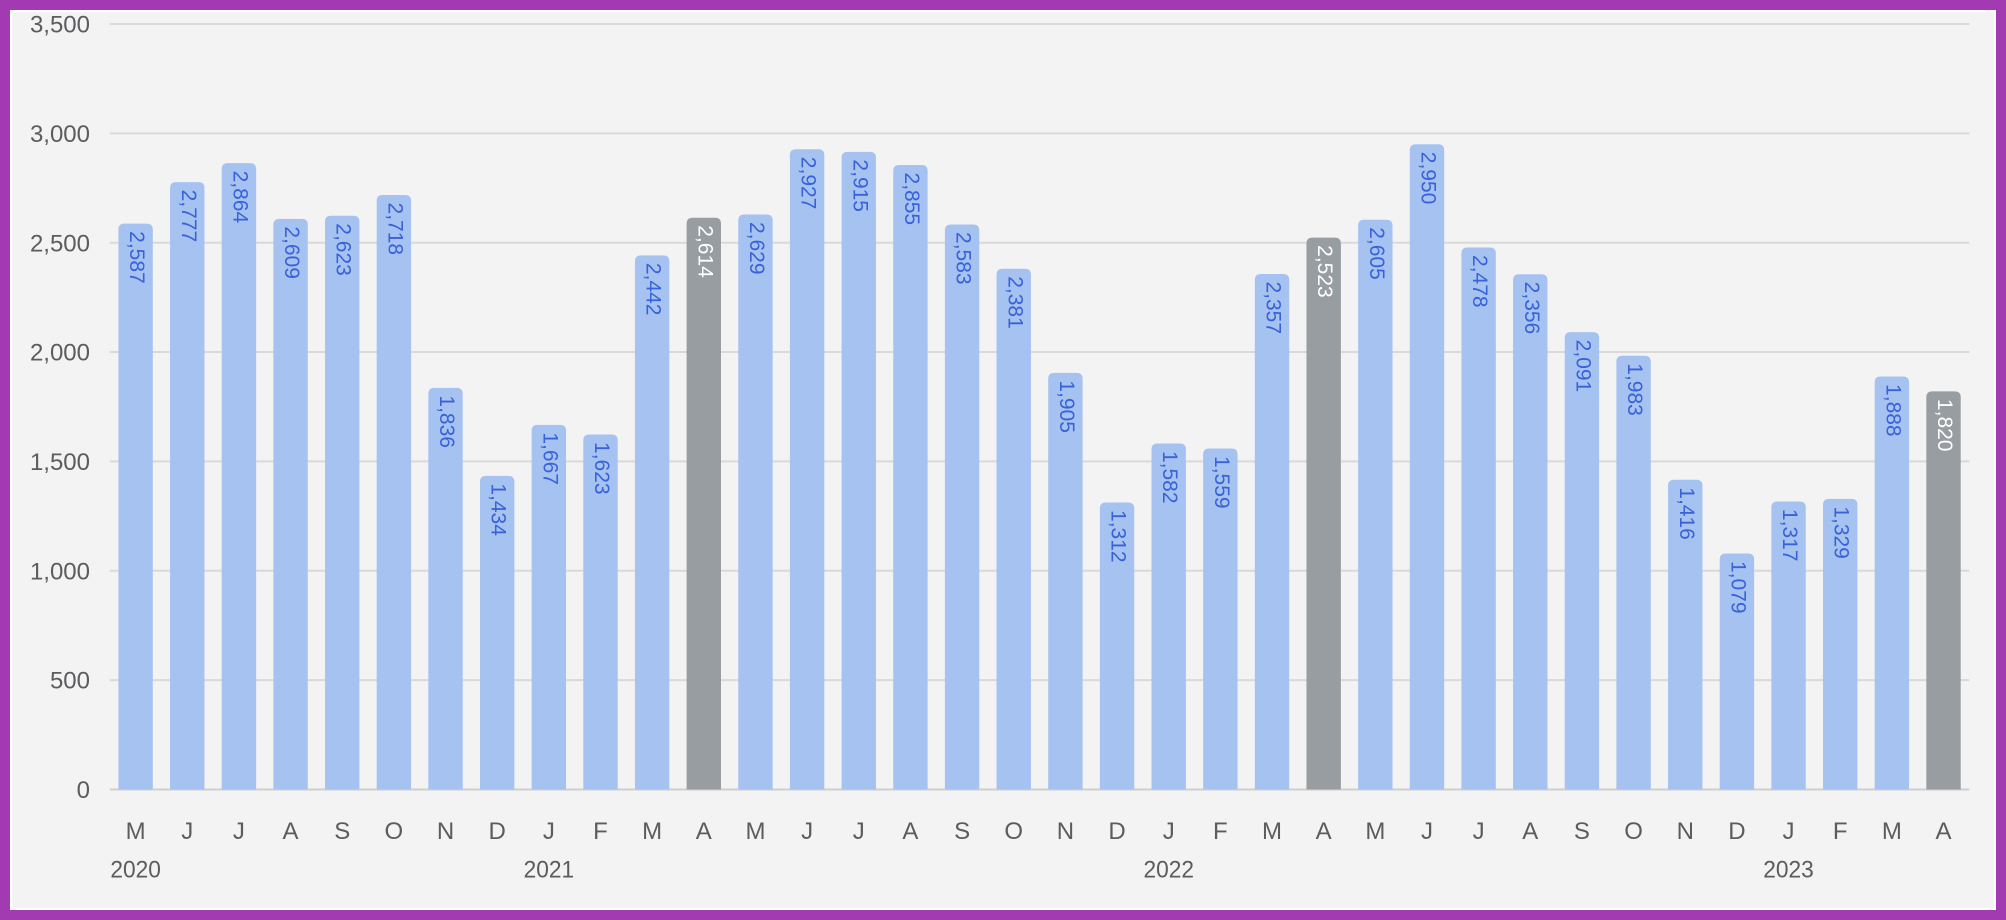  I want to click on svg-text: 2,583, so click(963, 258).